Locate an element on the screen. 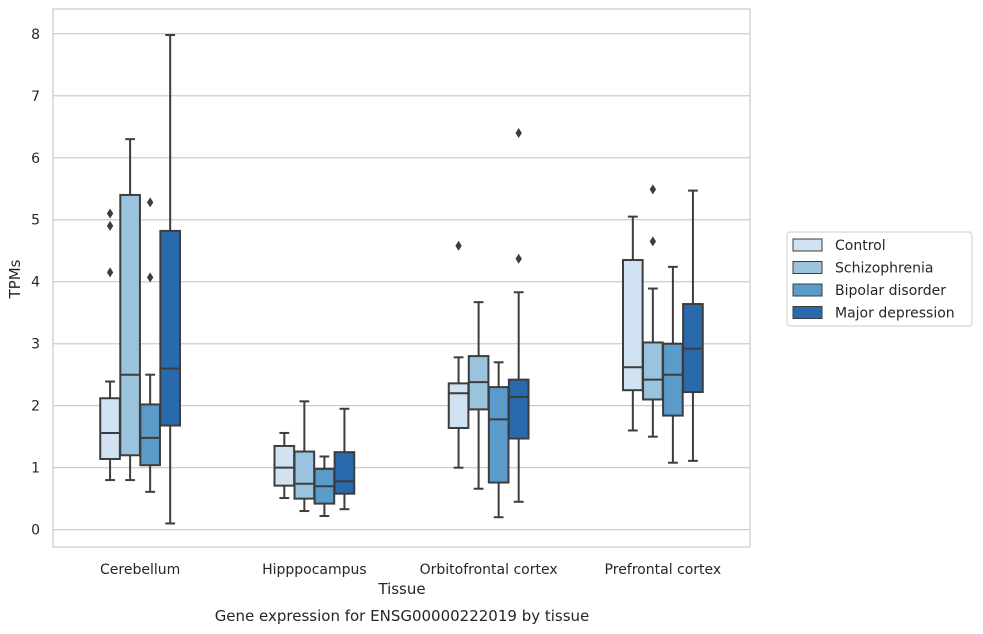 This screenshot has width=983, height=634. y-tick-label: 2 is located at coordinates (35, 407).